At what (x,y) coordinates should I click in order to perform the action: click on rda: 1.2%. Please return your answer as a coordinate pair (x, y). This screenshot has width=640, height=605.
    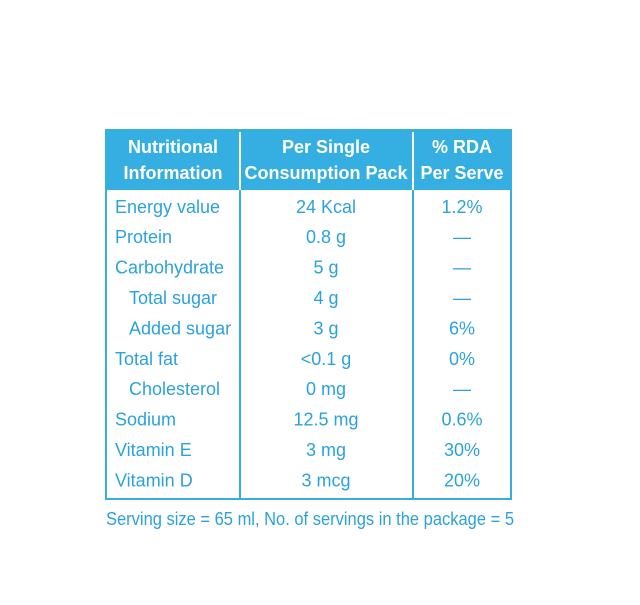
    Looking at the image, I should click on (461, 207).